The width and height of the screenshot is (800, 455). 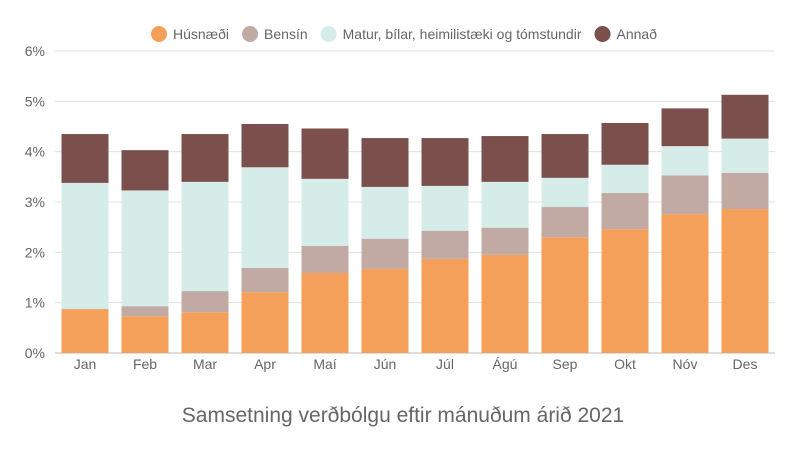 What do you see at coordinates (205, 364) in the screenshot?
I see `x-tick-label: Mar` at bounding box center [205, 364].